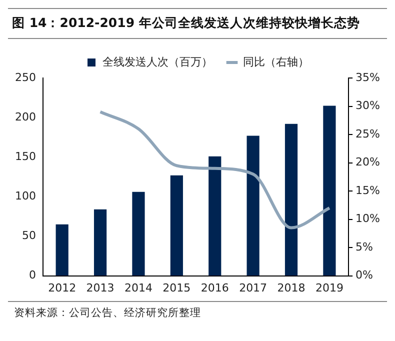 Image resolution: width=395 pixels, height=341 pixels. What do you see at coordinates (62, 287) in the screenshot?
I see `x-tick-label: 2012` at bounding box center [62, 287].